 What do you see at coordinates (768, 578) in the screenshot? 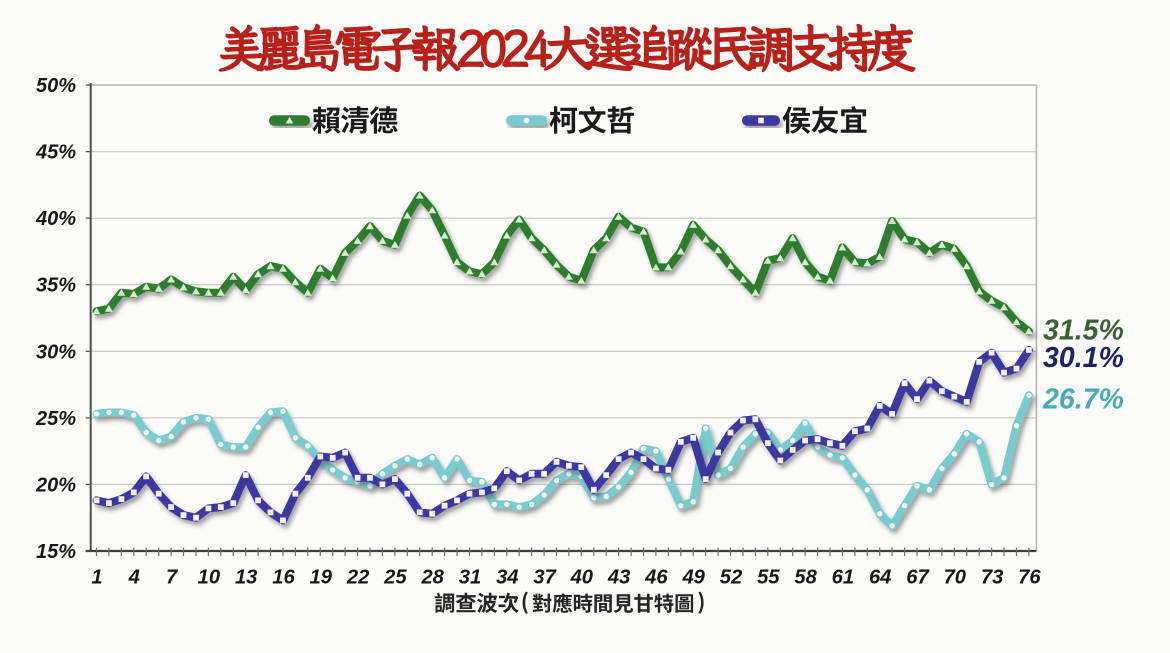
I see `svg-text: 55` at bounding box center [768, 578].